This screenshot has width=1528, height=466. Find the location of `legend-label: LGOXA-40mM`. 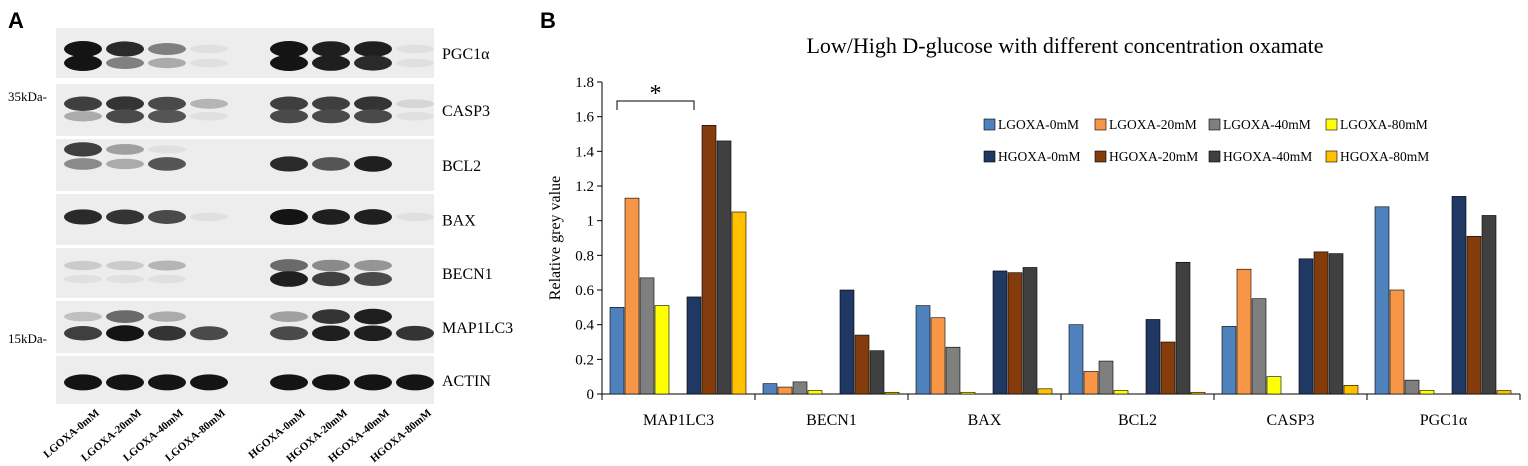

legend-label: LGOXA-40mM is located at coordinates (1267, 124).